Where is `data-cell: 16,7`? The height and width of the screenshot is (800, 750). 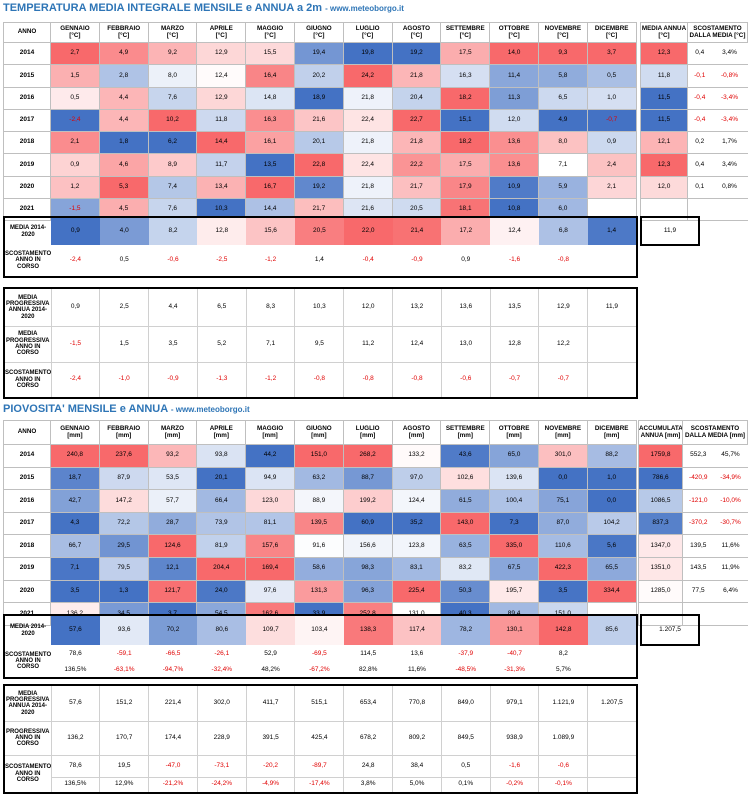
data-cell: 16,7 is located at coordinates (270, 187).